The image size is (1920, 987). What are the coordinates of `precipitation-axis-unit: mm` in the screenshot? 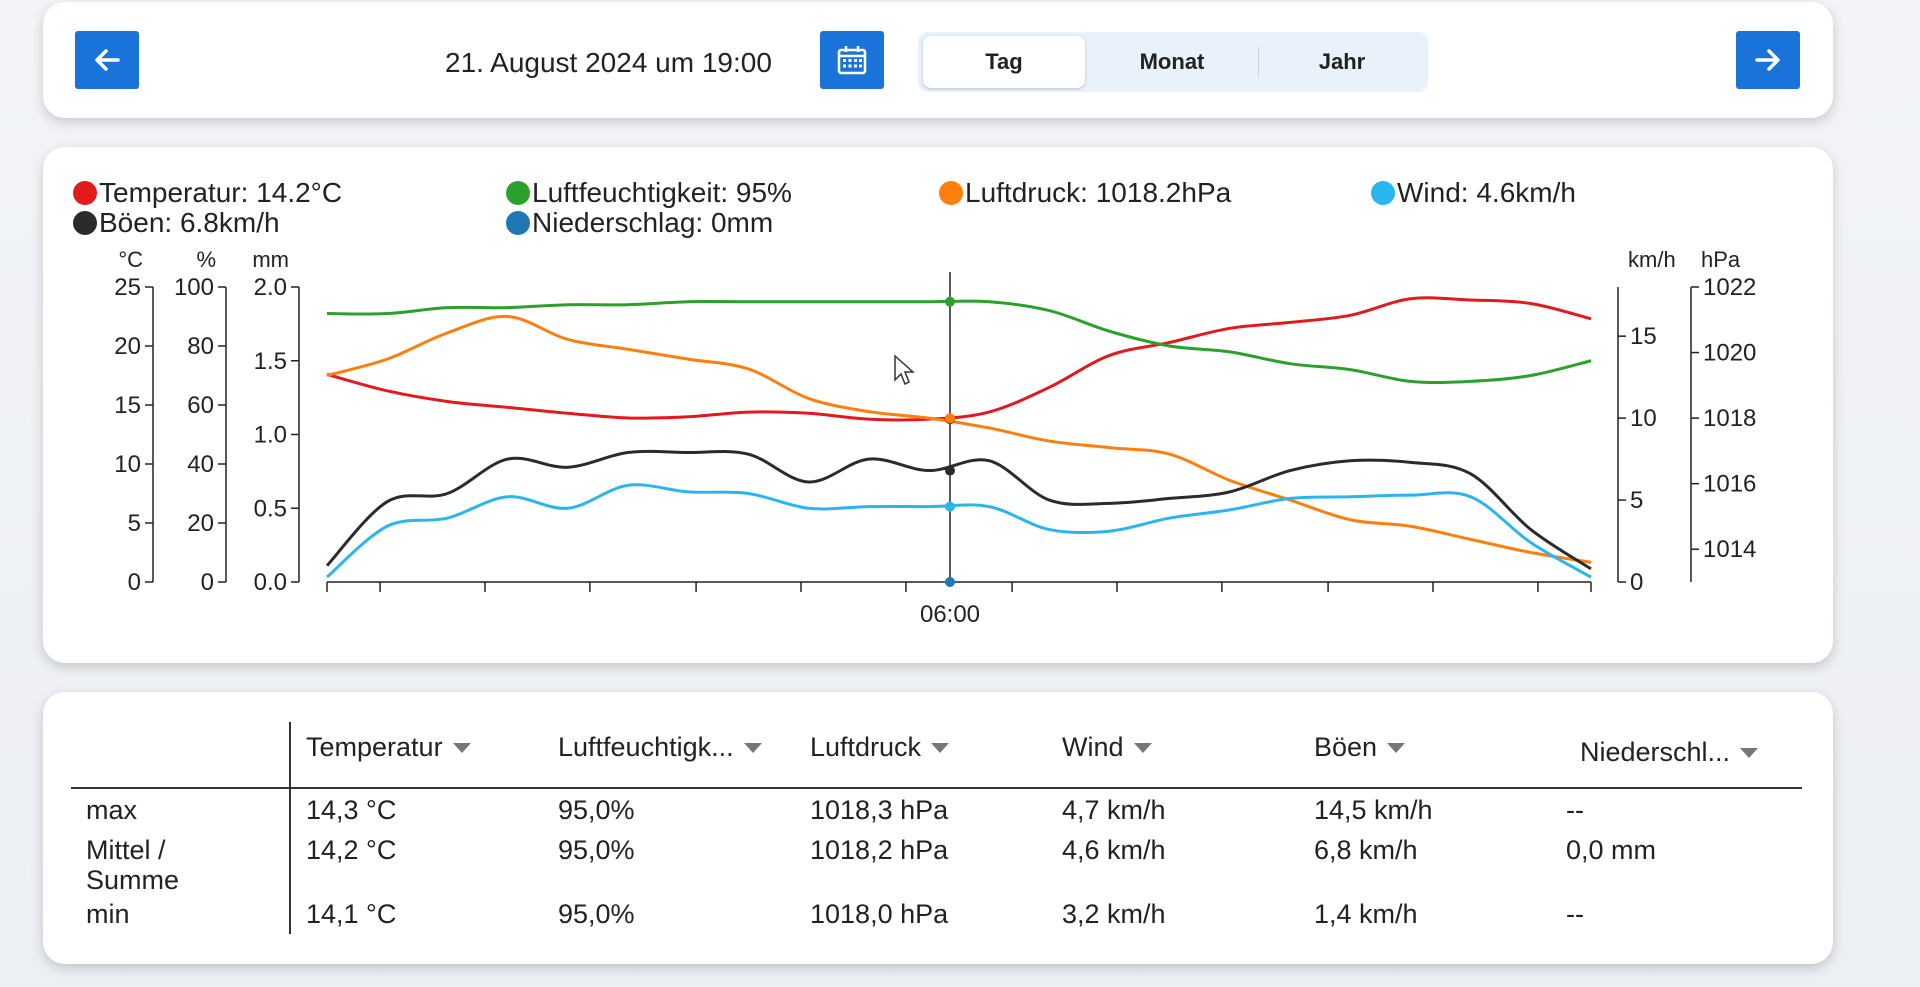 It's located at (270, 259).